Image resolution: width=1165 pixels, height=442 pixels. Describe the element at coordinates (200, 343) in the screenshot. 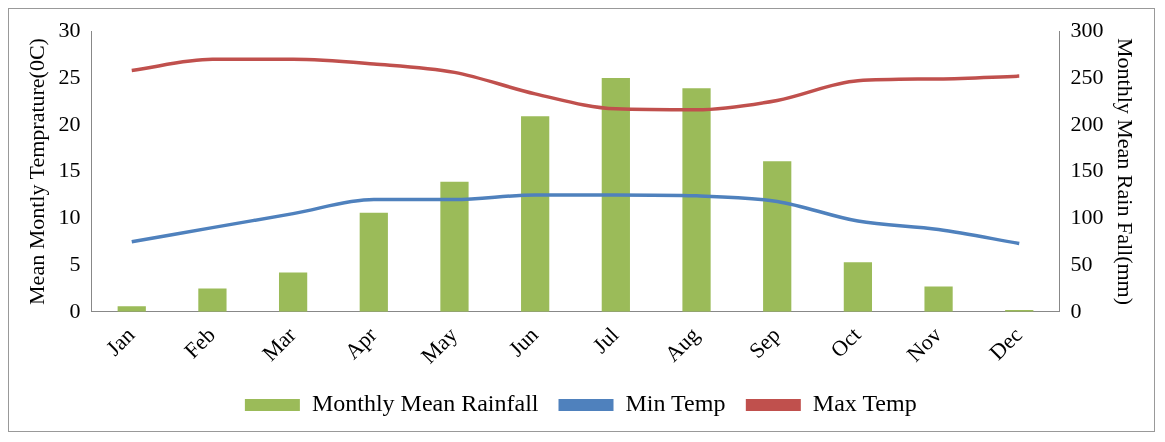

I see `x-tick-label: Feb` at that location.